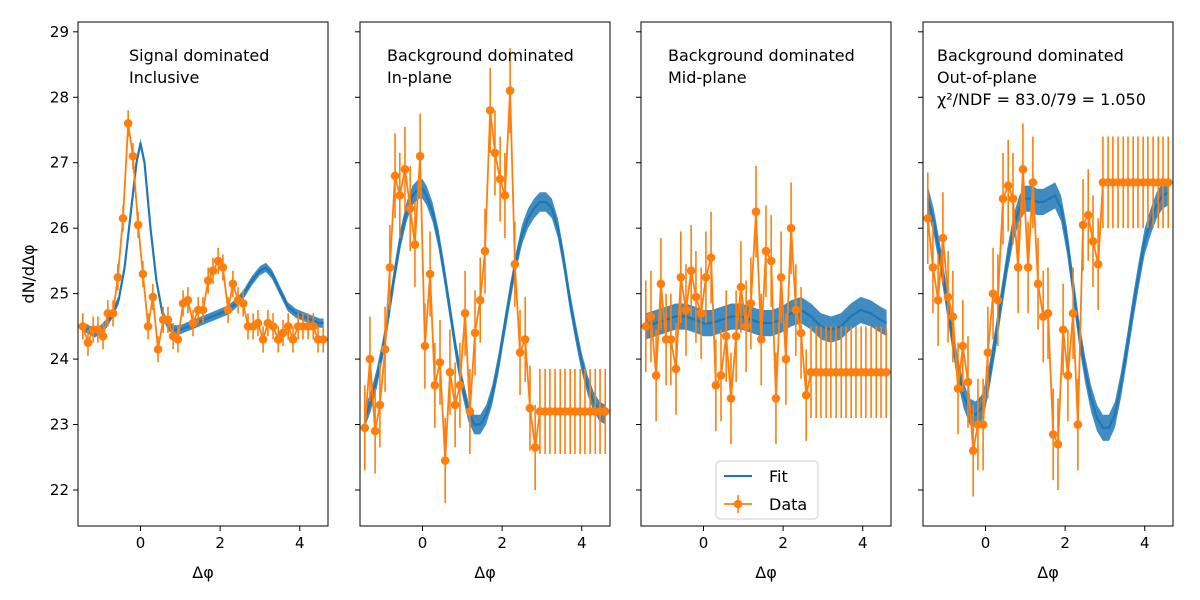  What do you see at coordinates (863, 543) in the screenshot?
I see `x-tick-label: 4` at bounding box center [863, 543].